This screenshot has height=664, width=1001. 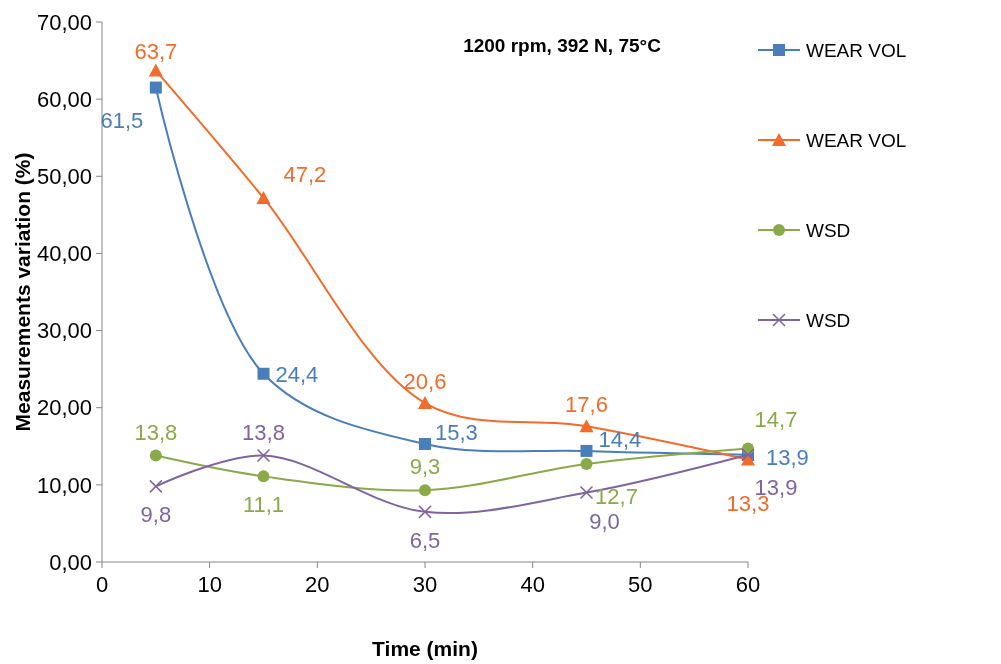 I want to click on x-tick-label: 60, so click(x=748, y=584).